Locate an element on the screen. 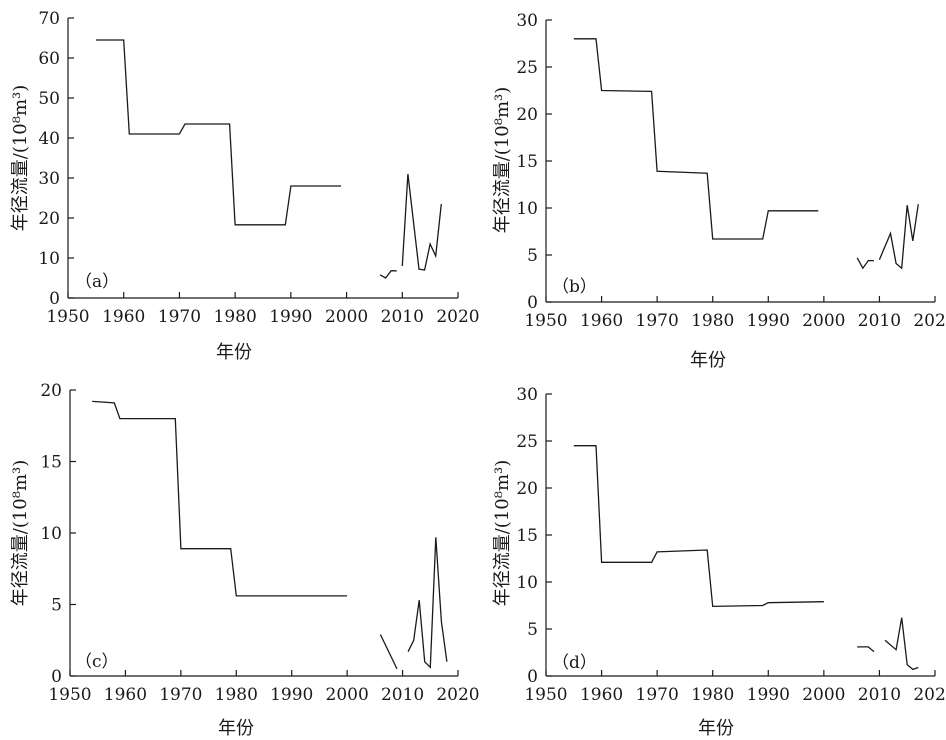 This screenshot has width=946, height=740. panel-label: （d） is located at coordinates (574, 663).